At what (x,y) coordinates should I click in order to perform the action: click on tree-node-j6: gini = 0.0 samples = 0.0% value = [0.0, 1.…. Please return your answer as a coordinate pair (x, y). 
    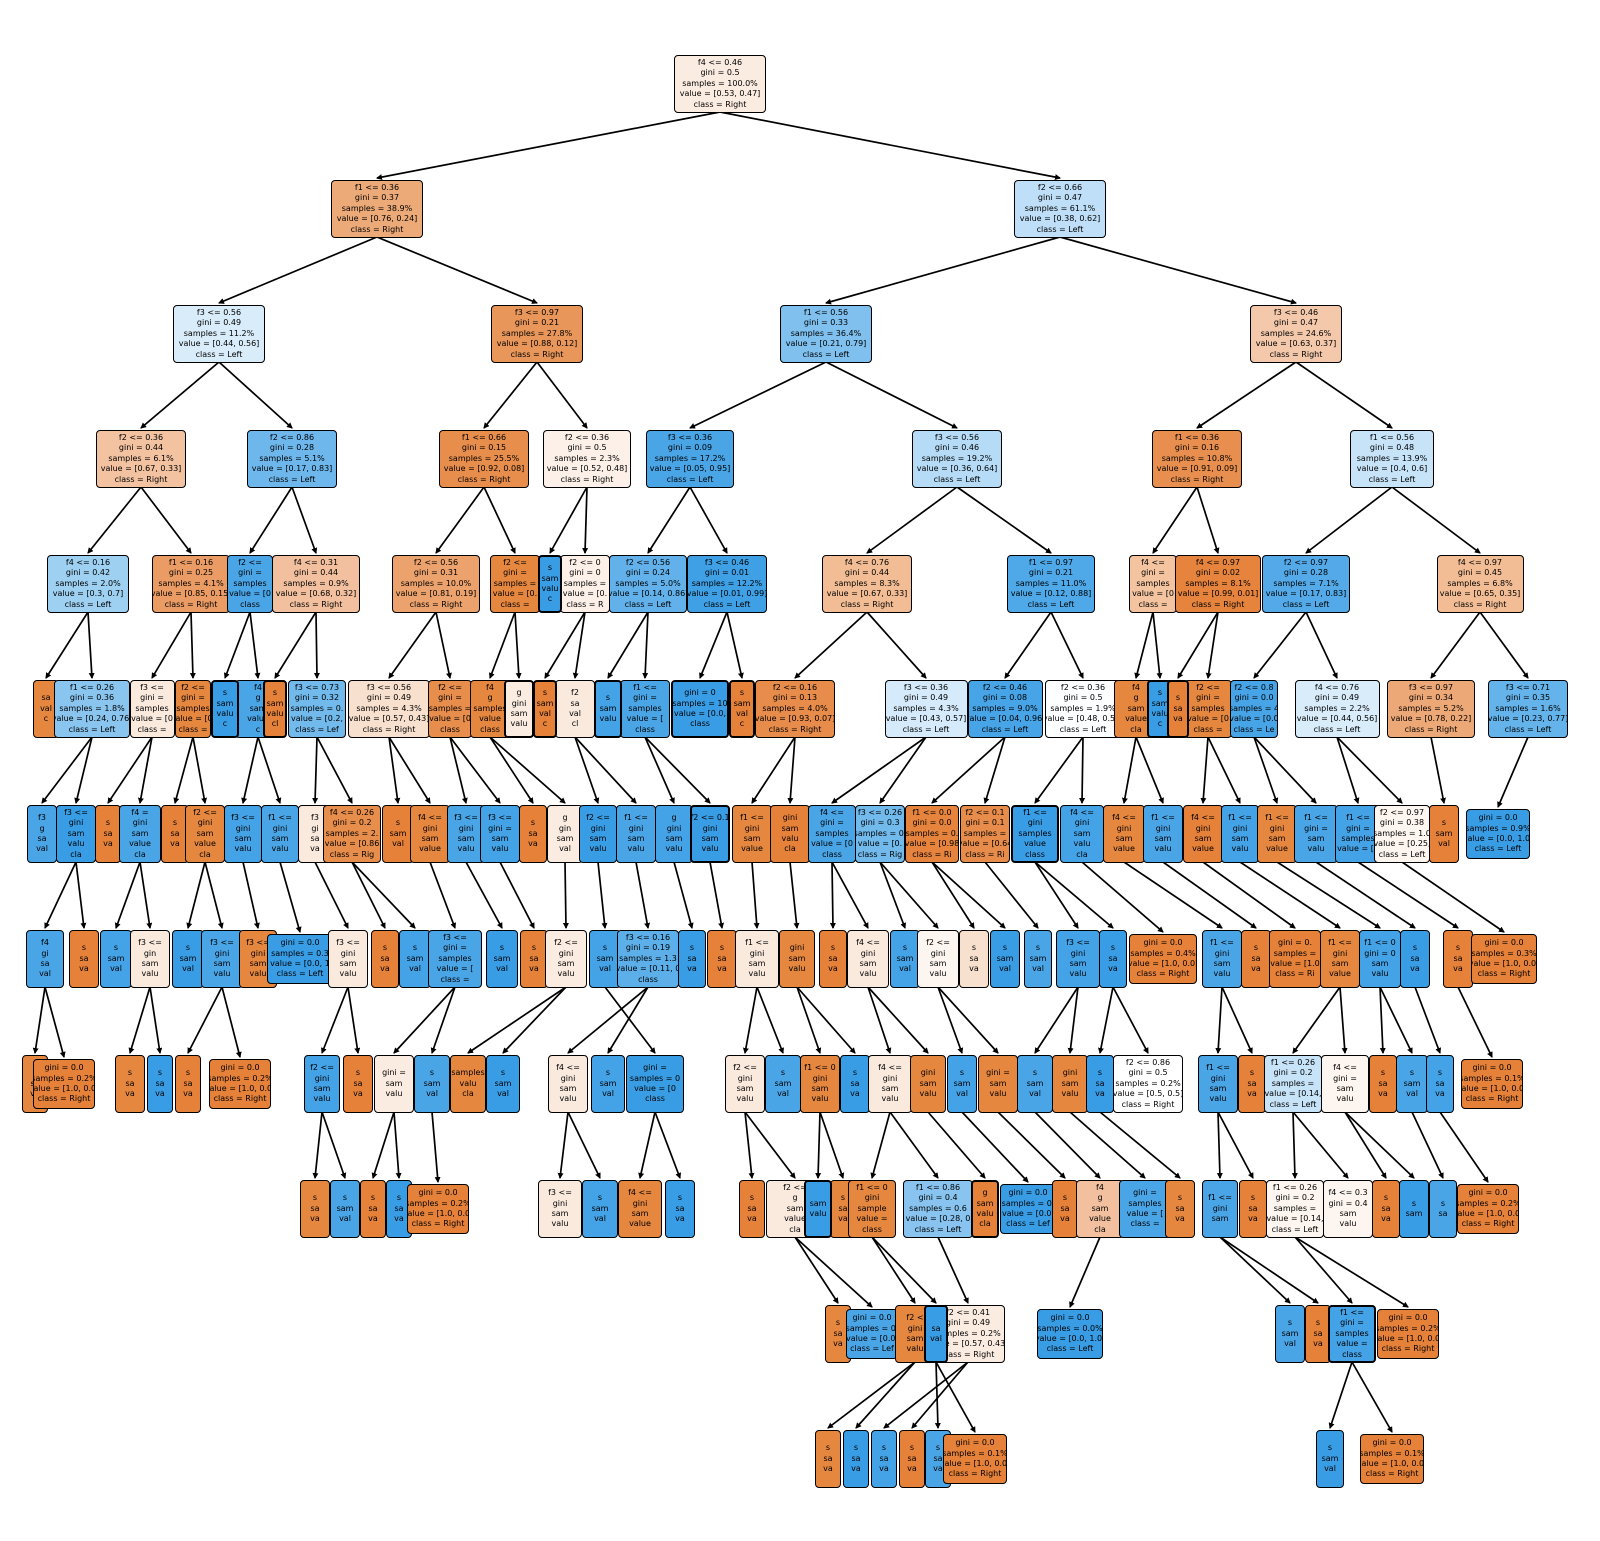
    Looking at the image, I should click on (1070, 1334).